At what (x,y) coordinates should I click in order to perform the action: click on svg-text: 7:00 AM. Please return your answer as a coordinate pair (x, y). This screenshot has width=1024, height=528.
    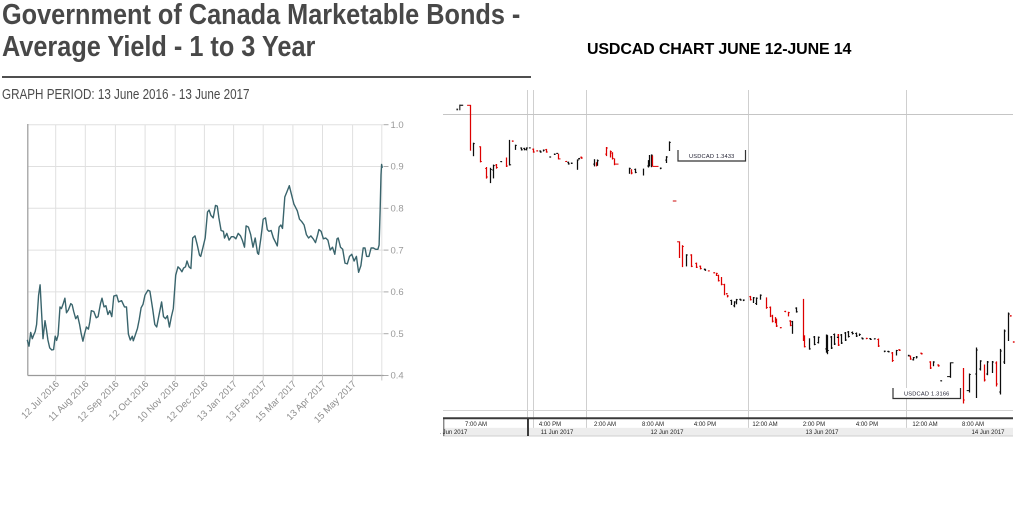
    Looking at the image, I should click on (476, 425).